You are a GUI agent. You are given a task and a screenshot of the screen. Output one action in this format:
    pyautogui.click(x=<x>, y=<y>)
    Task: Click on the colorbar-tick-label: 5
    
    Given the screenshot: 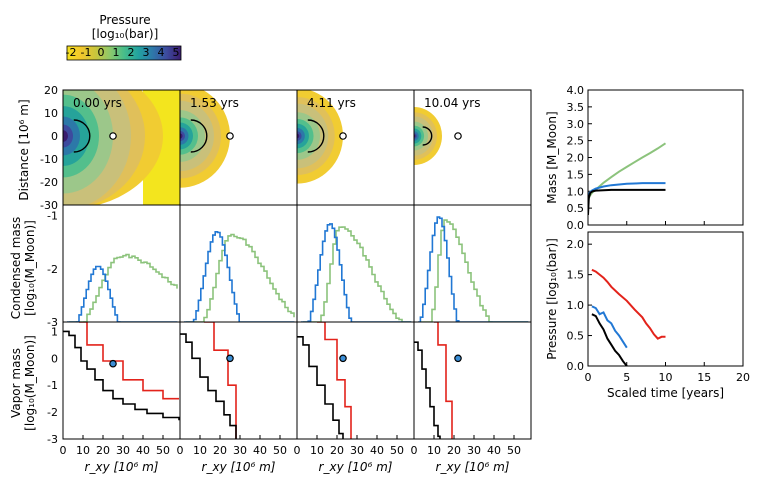 What is the action you would take?
    pyautogui.click(x=176, y=52)
    